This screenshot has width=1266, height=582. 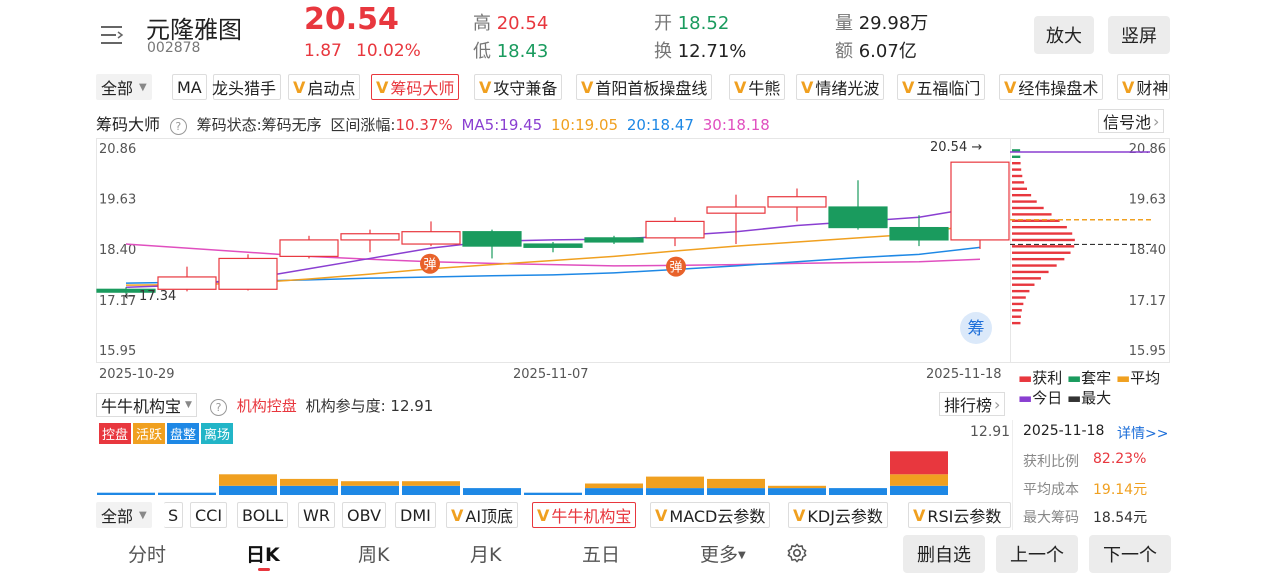 I want to click on low-label: 低, so click(x=482, y=51).